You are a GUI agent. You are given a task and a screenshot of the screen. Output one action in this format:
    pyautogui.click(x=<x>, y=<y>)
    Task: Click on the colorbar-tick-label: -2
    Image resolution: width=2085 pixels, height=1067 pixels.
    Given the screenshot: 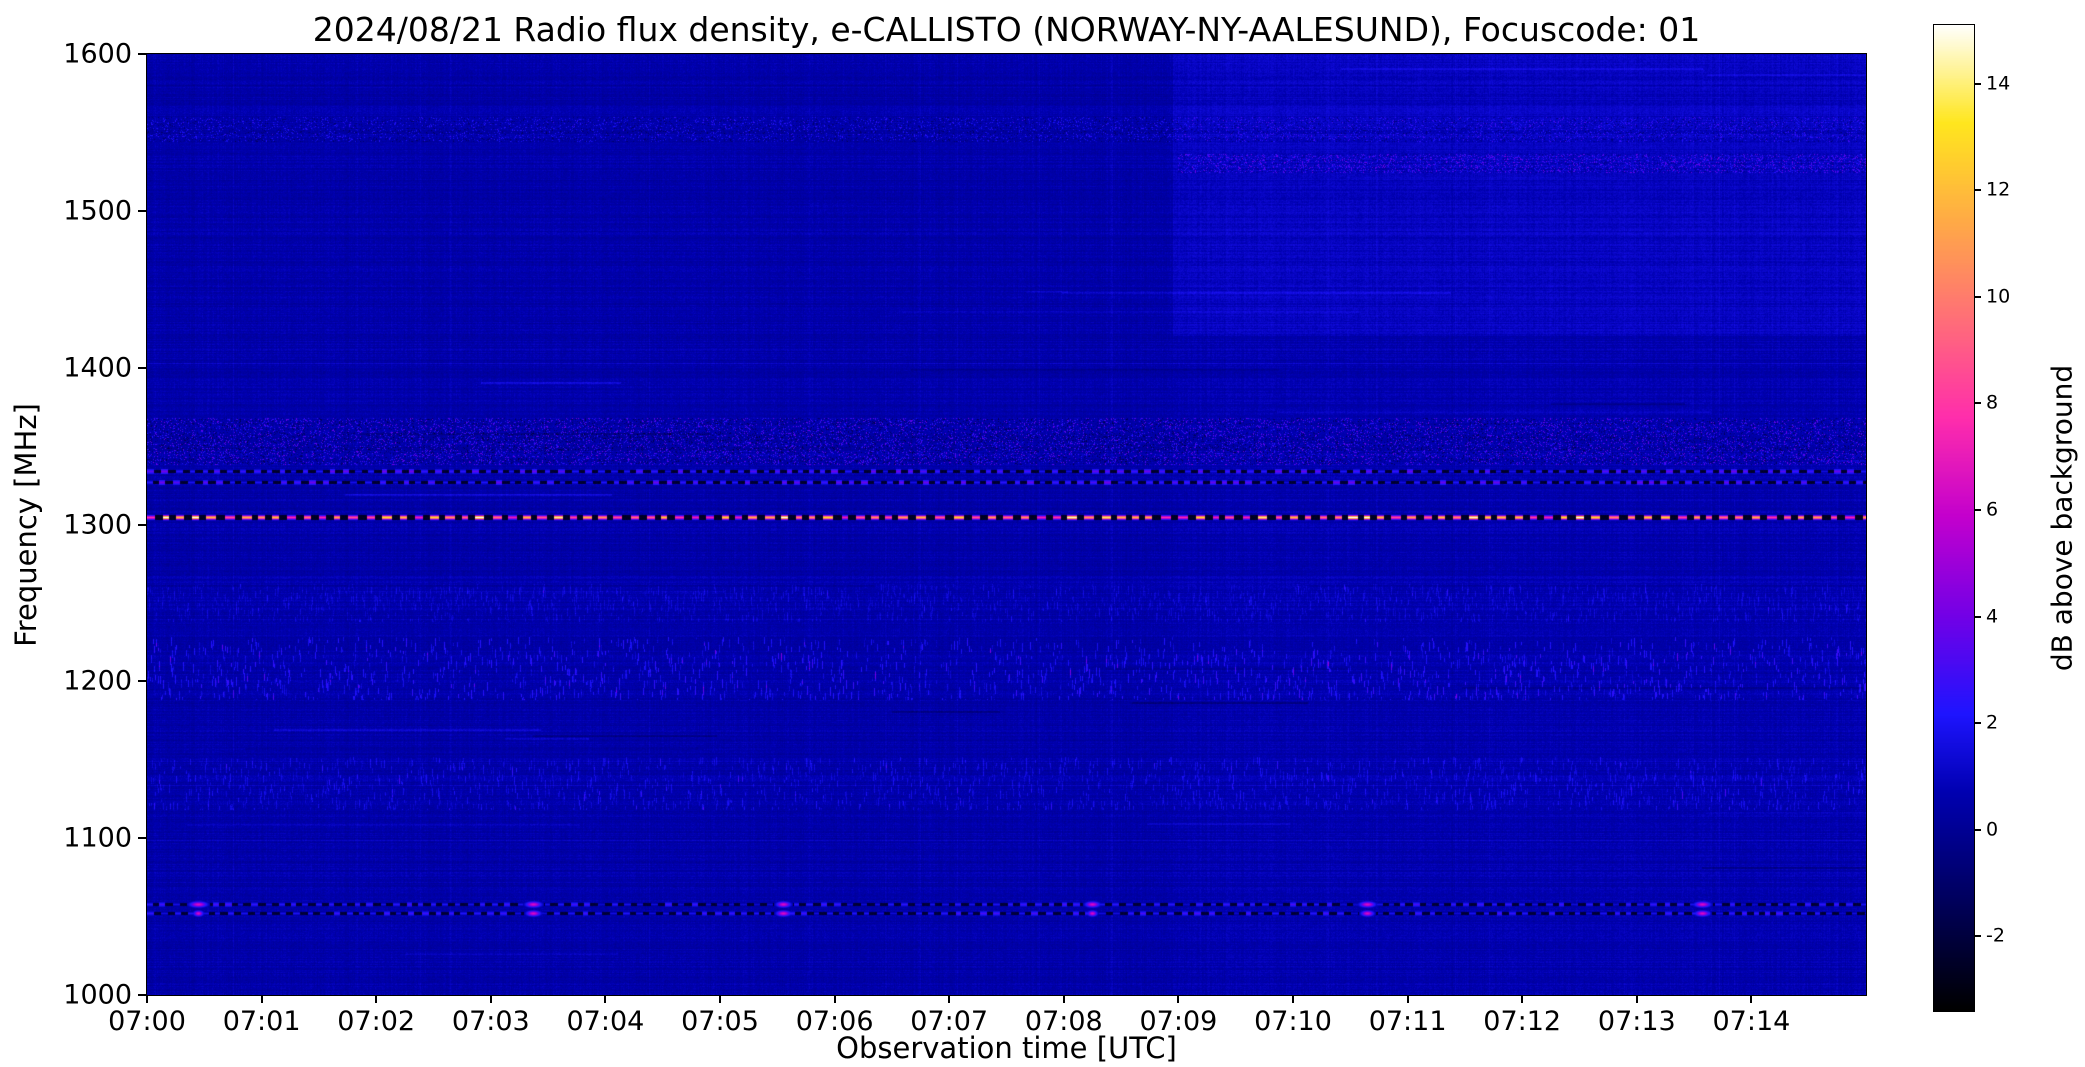 What is the action you would take?
    pyautogui.click(x=1995, y=935)
    